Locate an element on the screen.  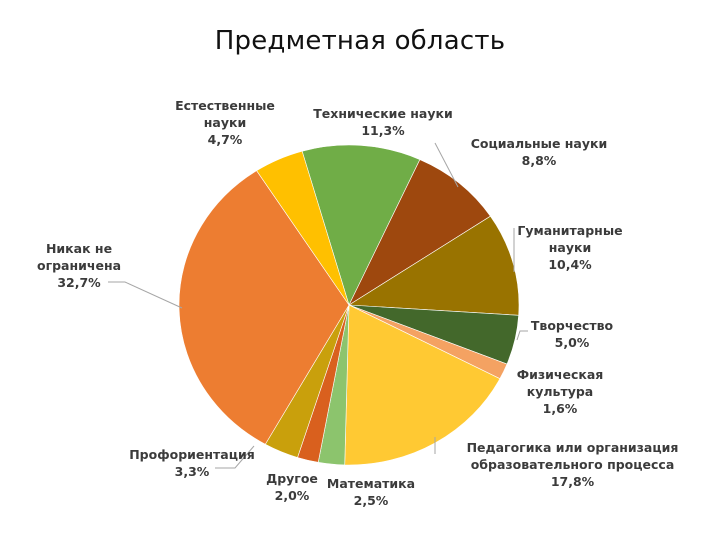
label-physical: Физическая культура 1,6% is located at coordinates (560, 391).